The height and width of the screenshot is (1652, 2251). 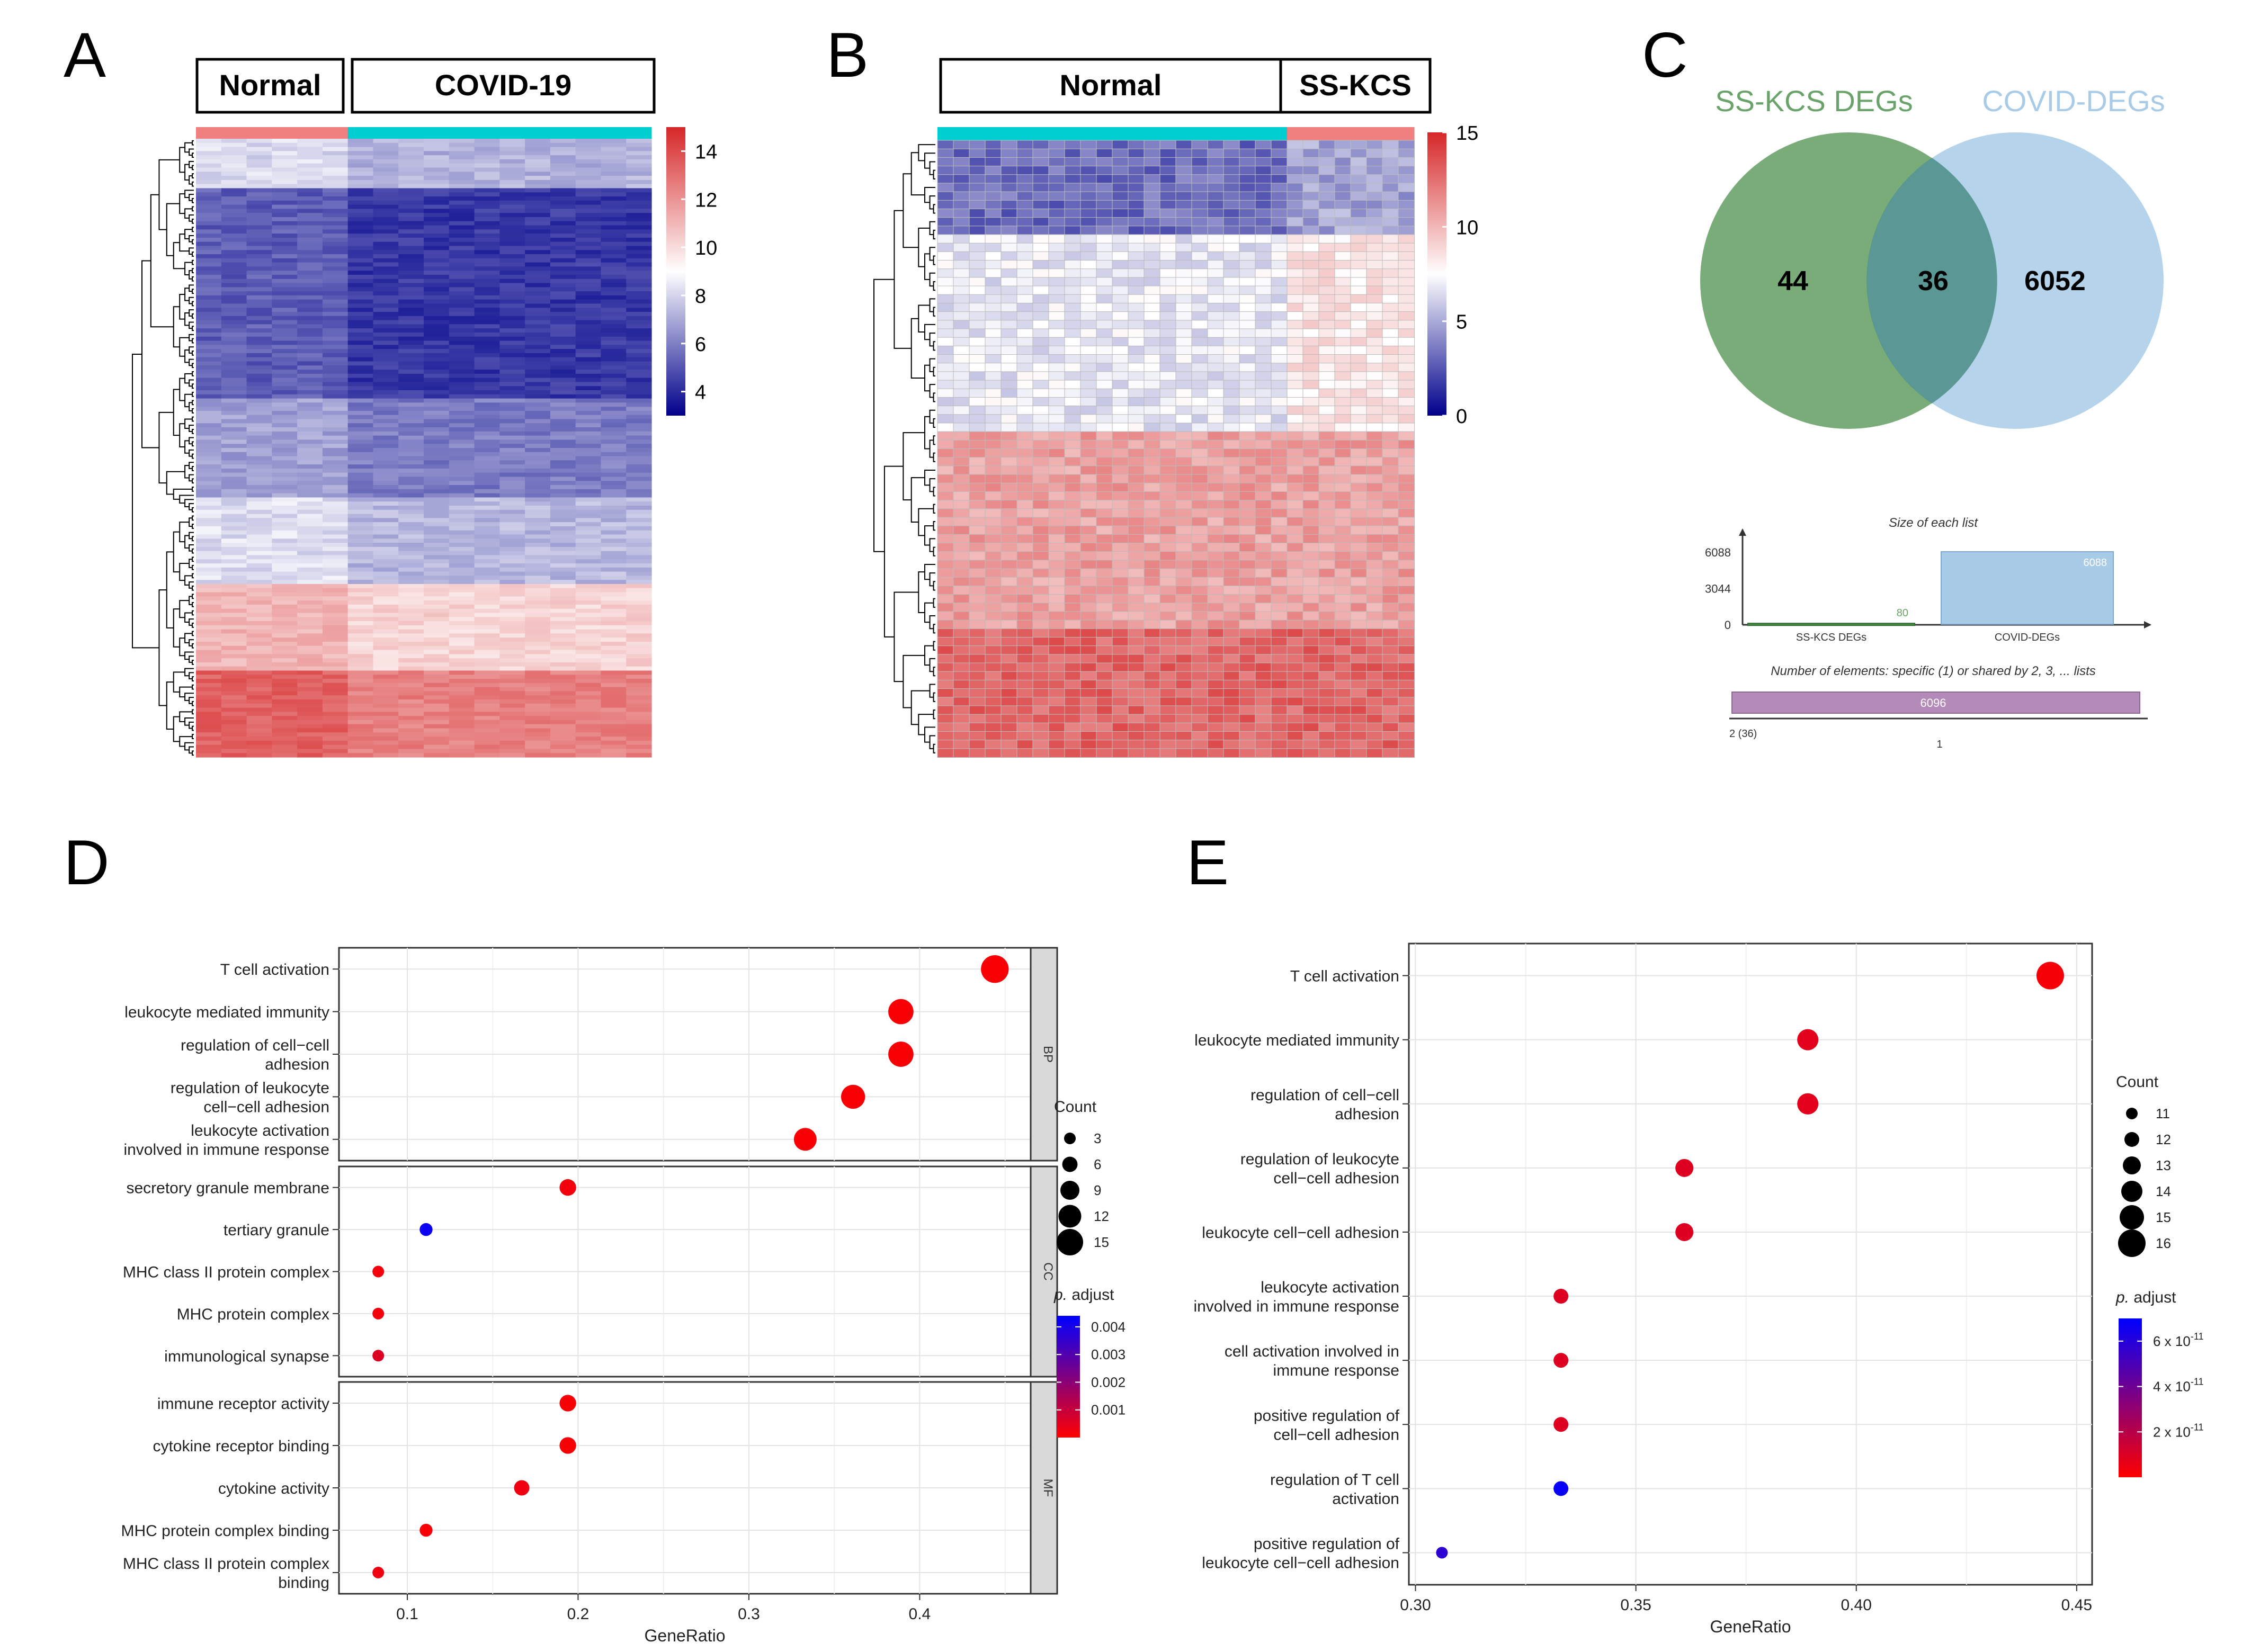 What do you see at coordinates (193, 341) in the screenshot?
I see `dendrogram-branch` at bounding box center [193, 341].